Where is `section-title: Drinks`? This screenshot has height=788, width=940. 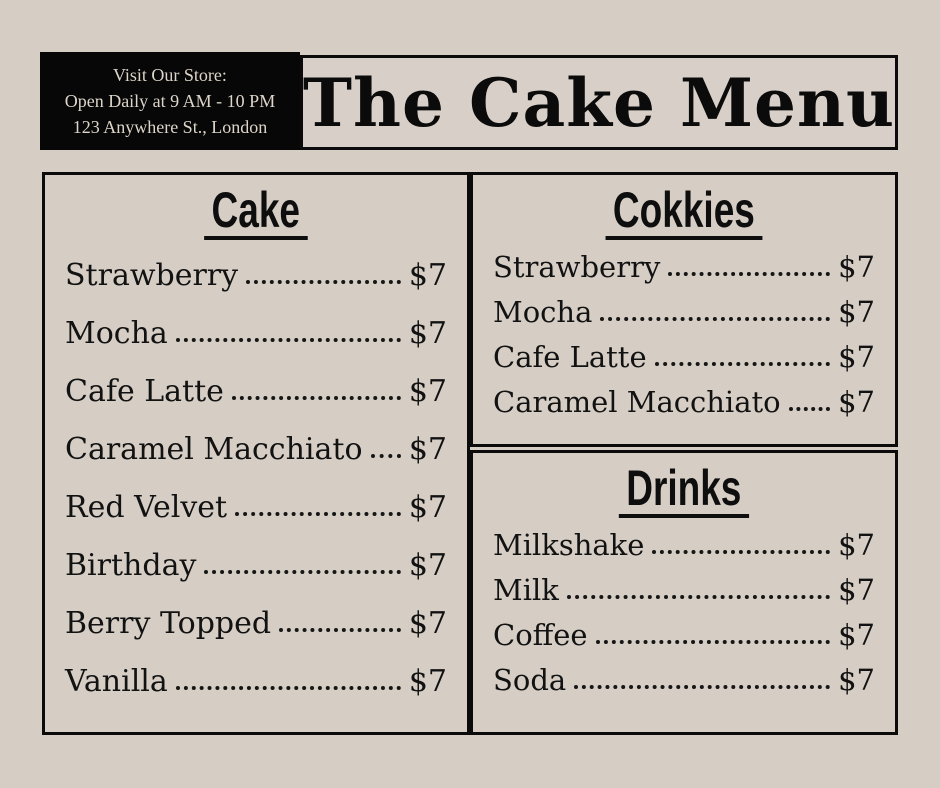
section-title: Drinks is located at coordinates (684, 490).